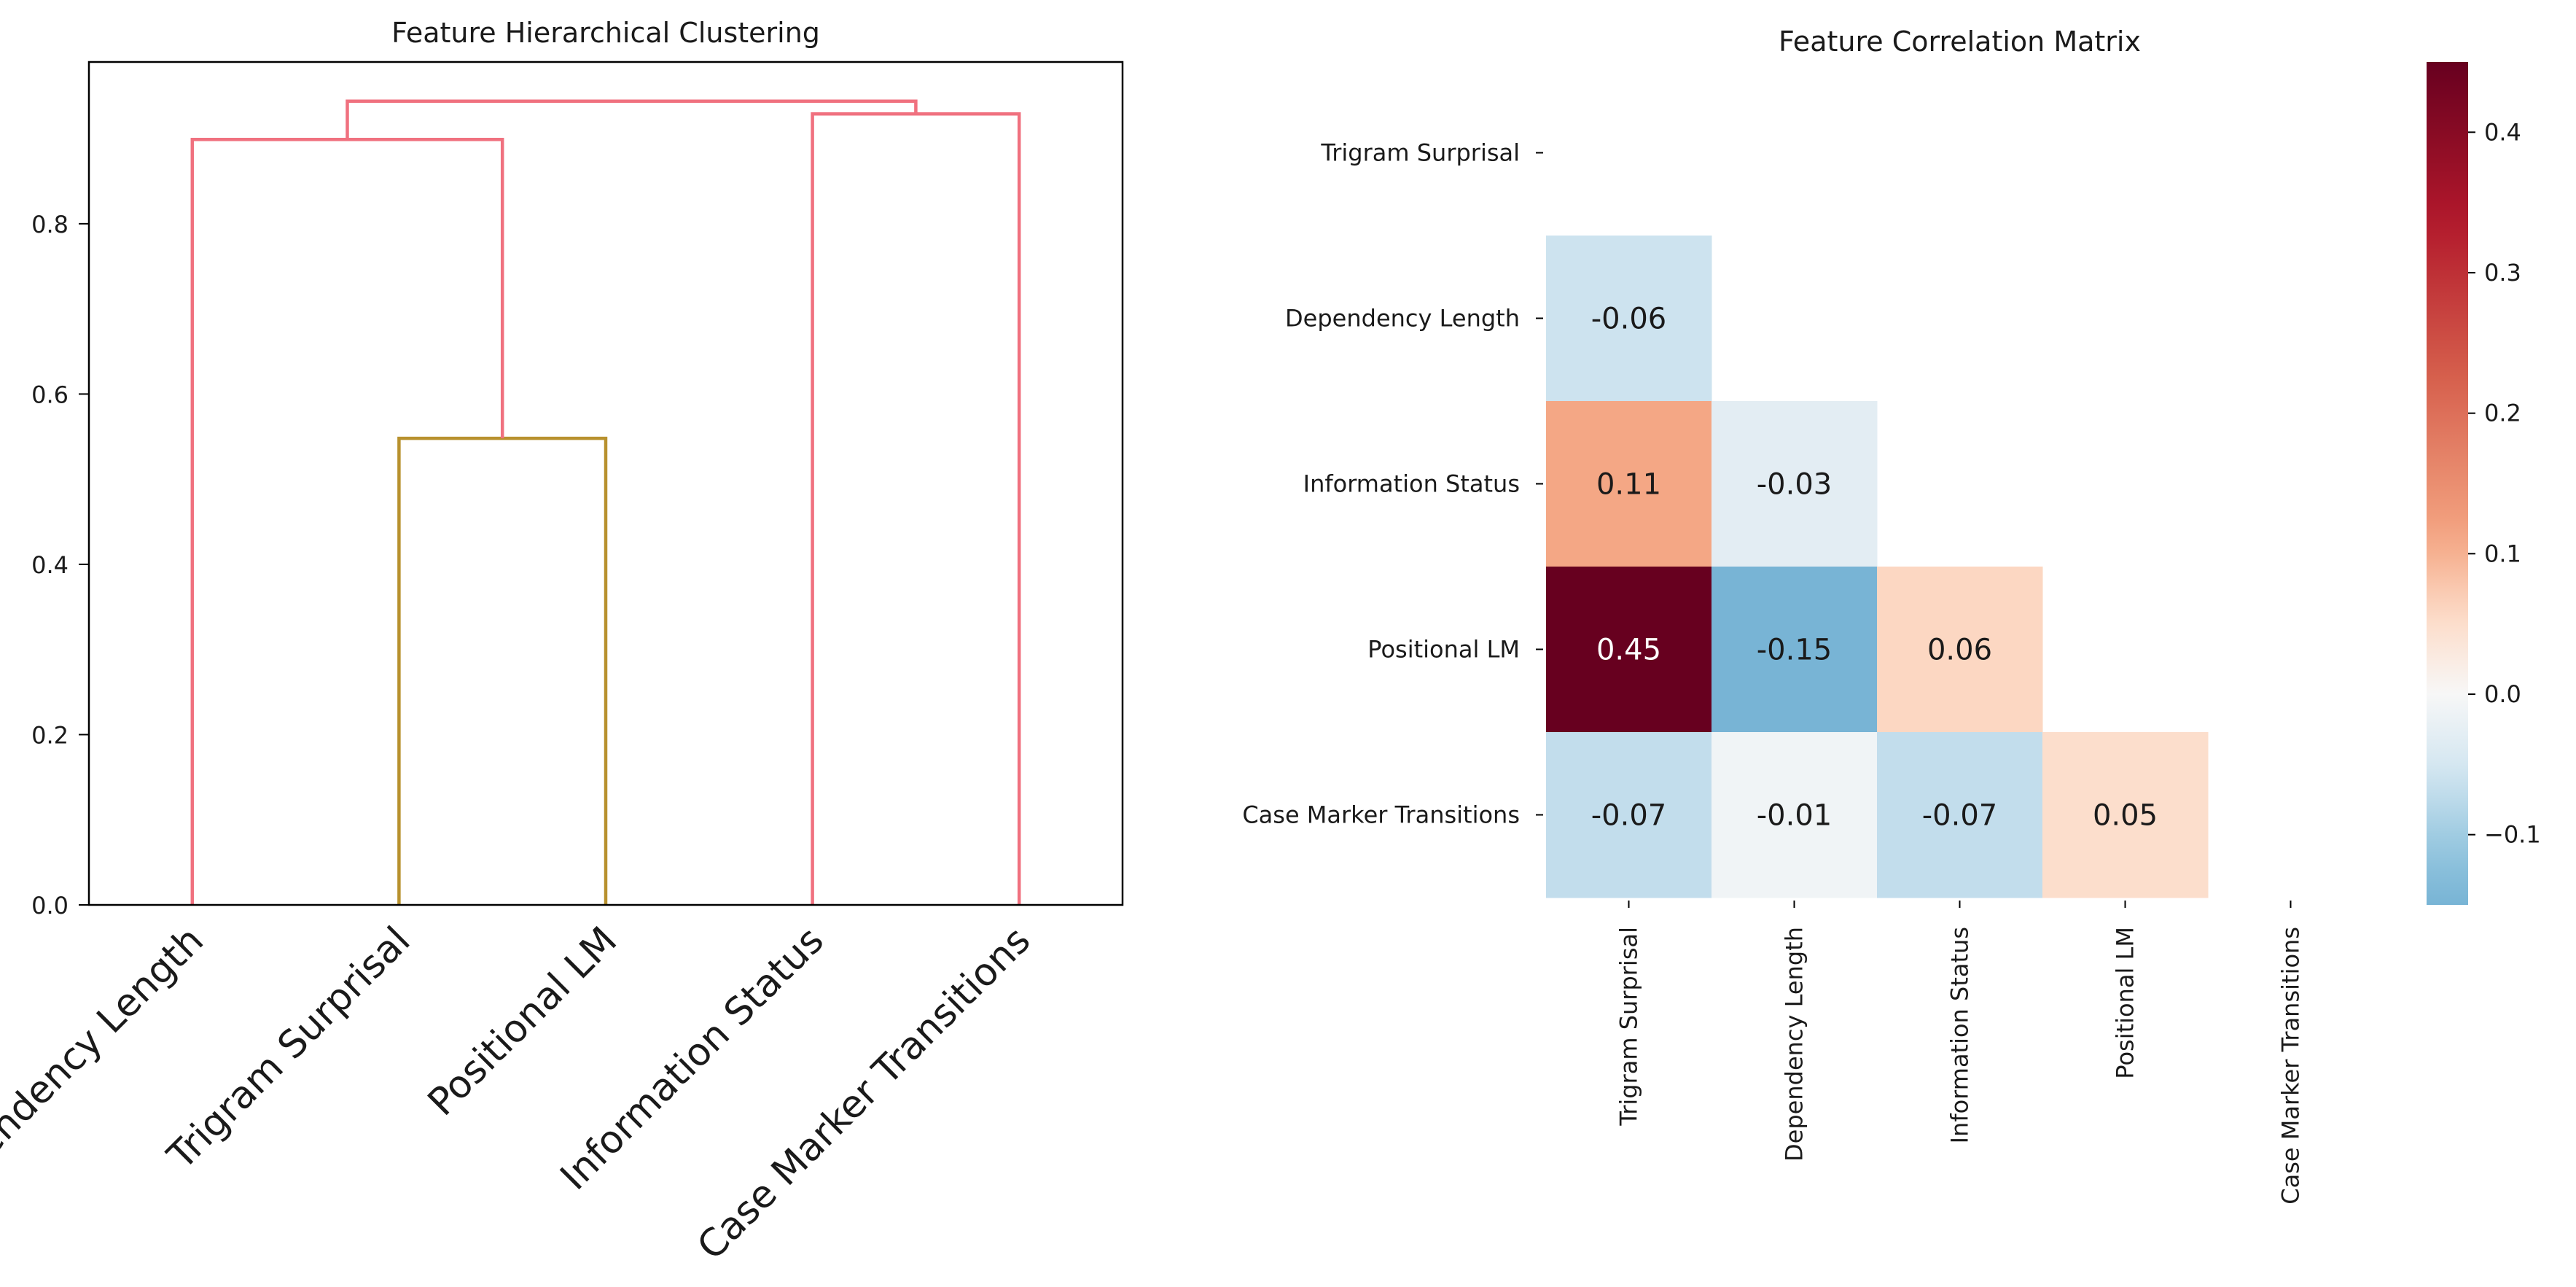 The image size is (2576, 1287). Describe the element at coordinates (2484, 483) in the screenshot. I see `colorbar: −0.1 0.0 0.1 0.2 0.3 0.4` at that location.